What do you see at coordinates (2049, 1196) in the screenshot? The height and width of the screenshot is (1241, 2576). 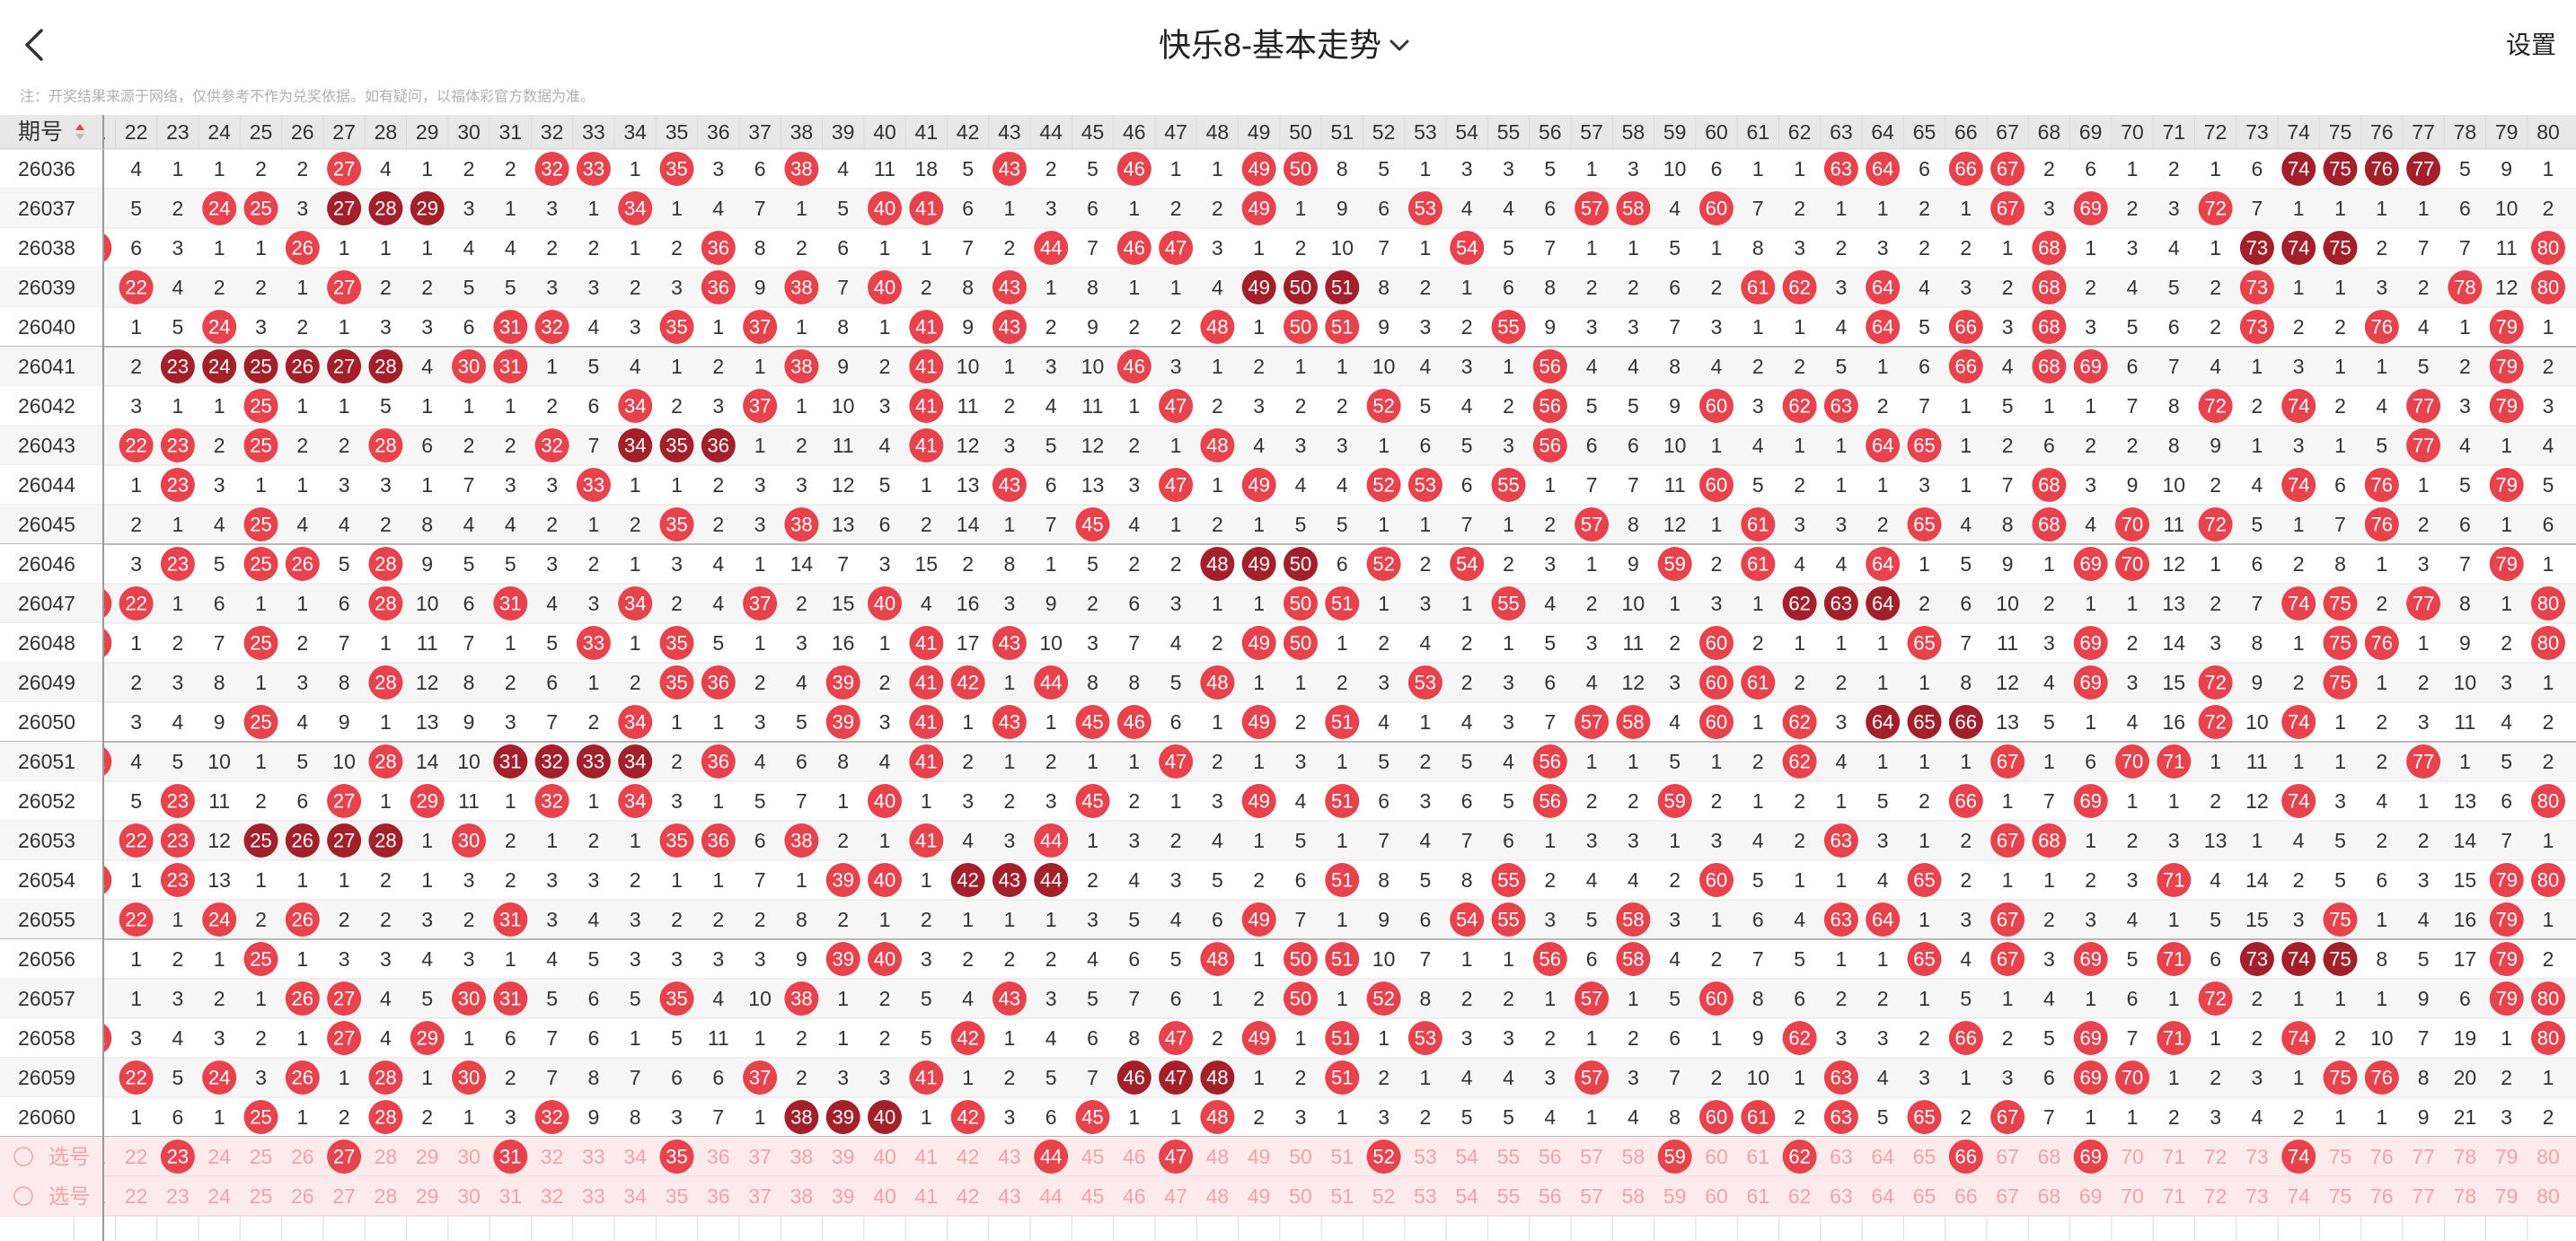 I see `selectable-number: 68` at bounding box center [2049, 1196].